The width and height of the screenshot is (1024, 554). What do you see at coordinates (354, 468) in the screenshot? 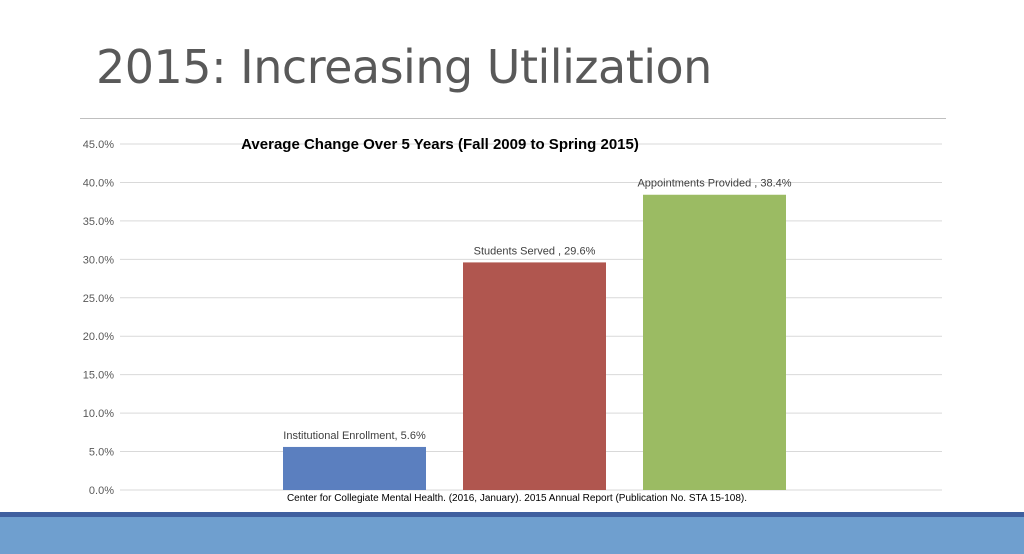
I see `bar-institutional-enrollment` at bounding box center [354, 468].